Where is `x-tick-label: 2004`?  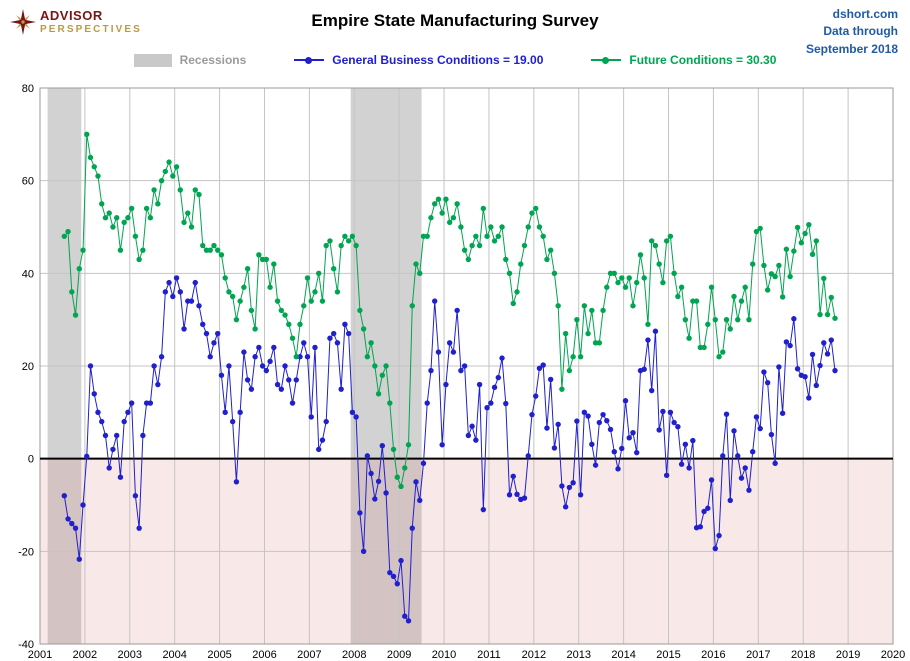 x-tick-label: 2004 is located at coordinates (174, 655).